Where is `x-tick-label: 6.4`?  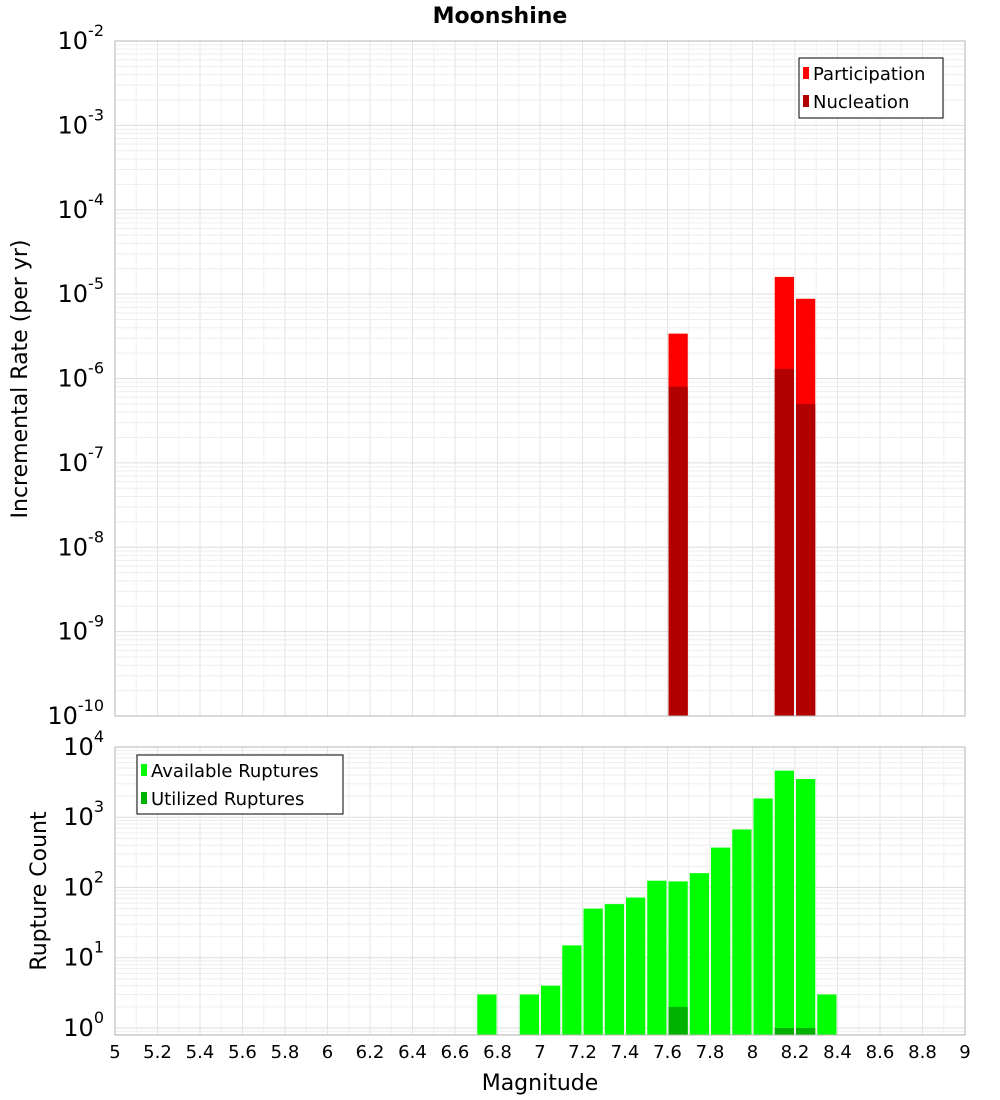
x-tick-label: 6.4 is located at coordinates (412, 1052).